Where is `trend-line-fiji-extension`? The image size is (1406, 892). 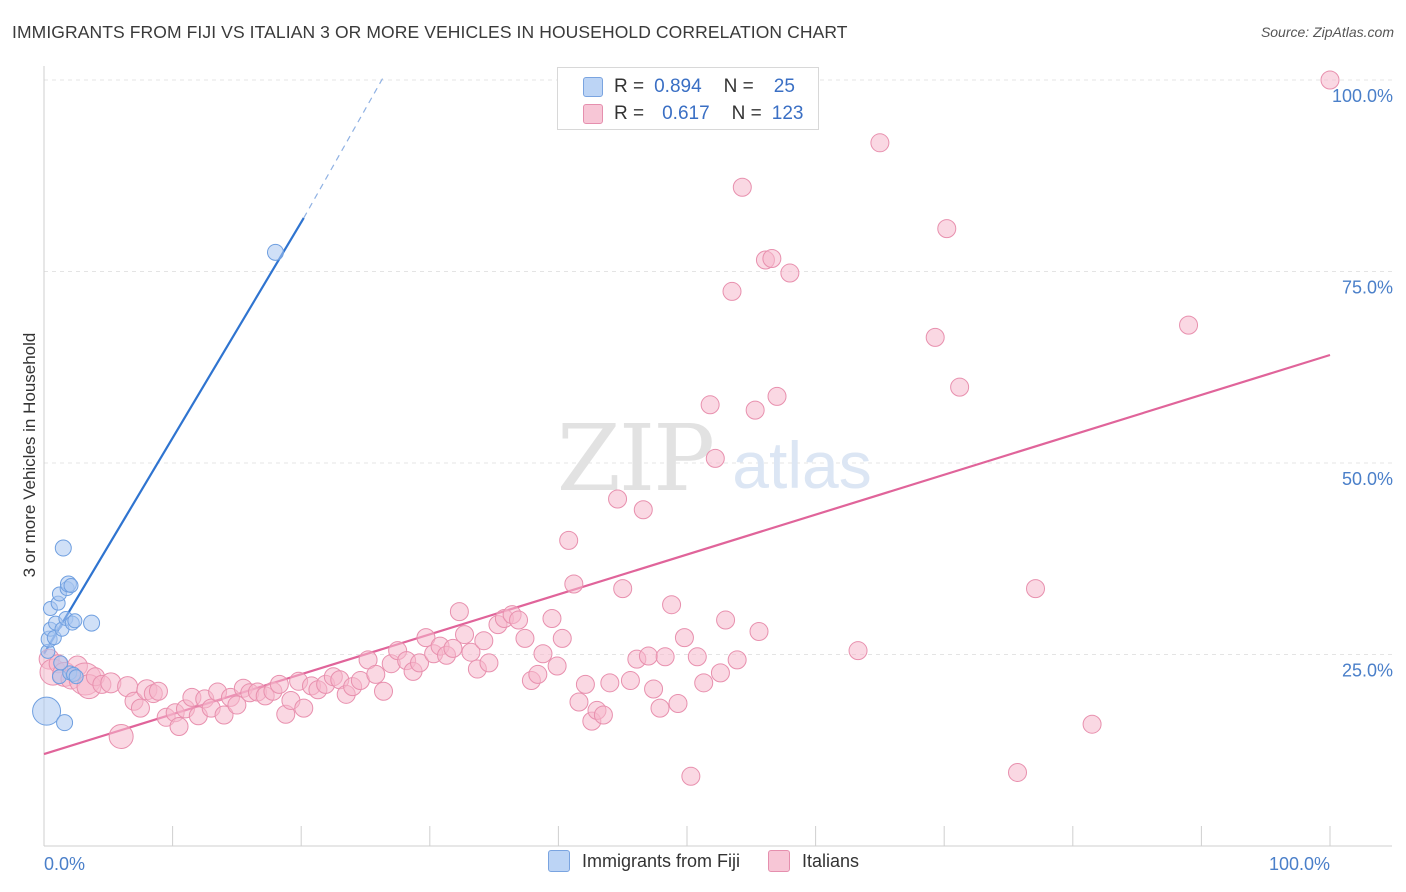
trend-line-fiji-extension is located at coordinates (344, 146).